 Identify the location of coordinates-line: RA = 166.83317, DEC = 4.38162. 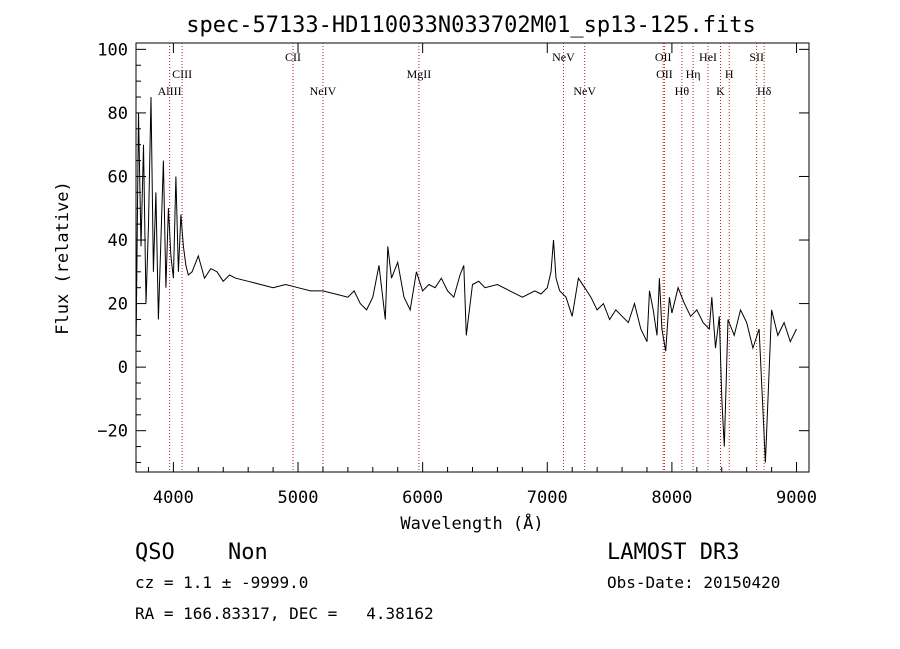
(284, 613).